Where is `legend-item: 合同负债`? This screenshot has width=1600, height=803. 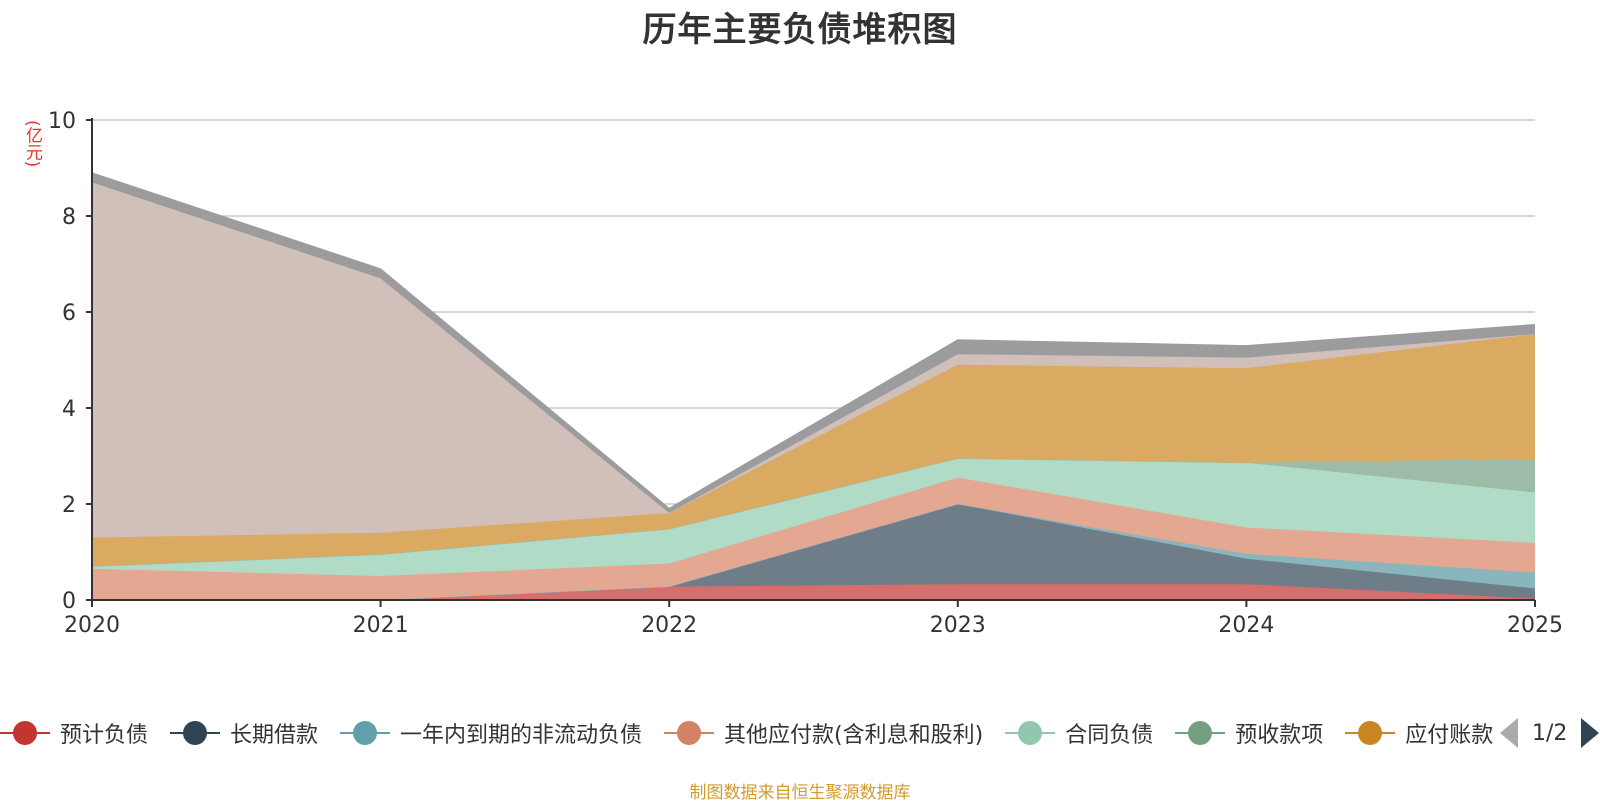 legend-item: 合同负债 is located at coordinates (1079, 733).